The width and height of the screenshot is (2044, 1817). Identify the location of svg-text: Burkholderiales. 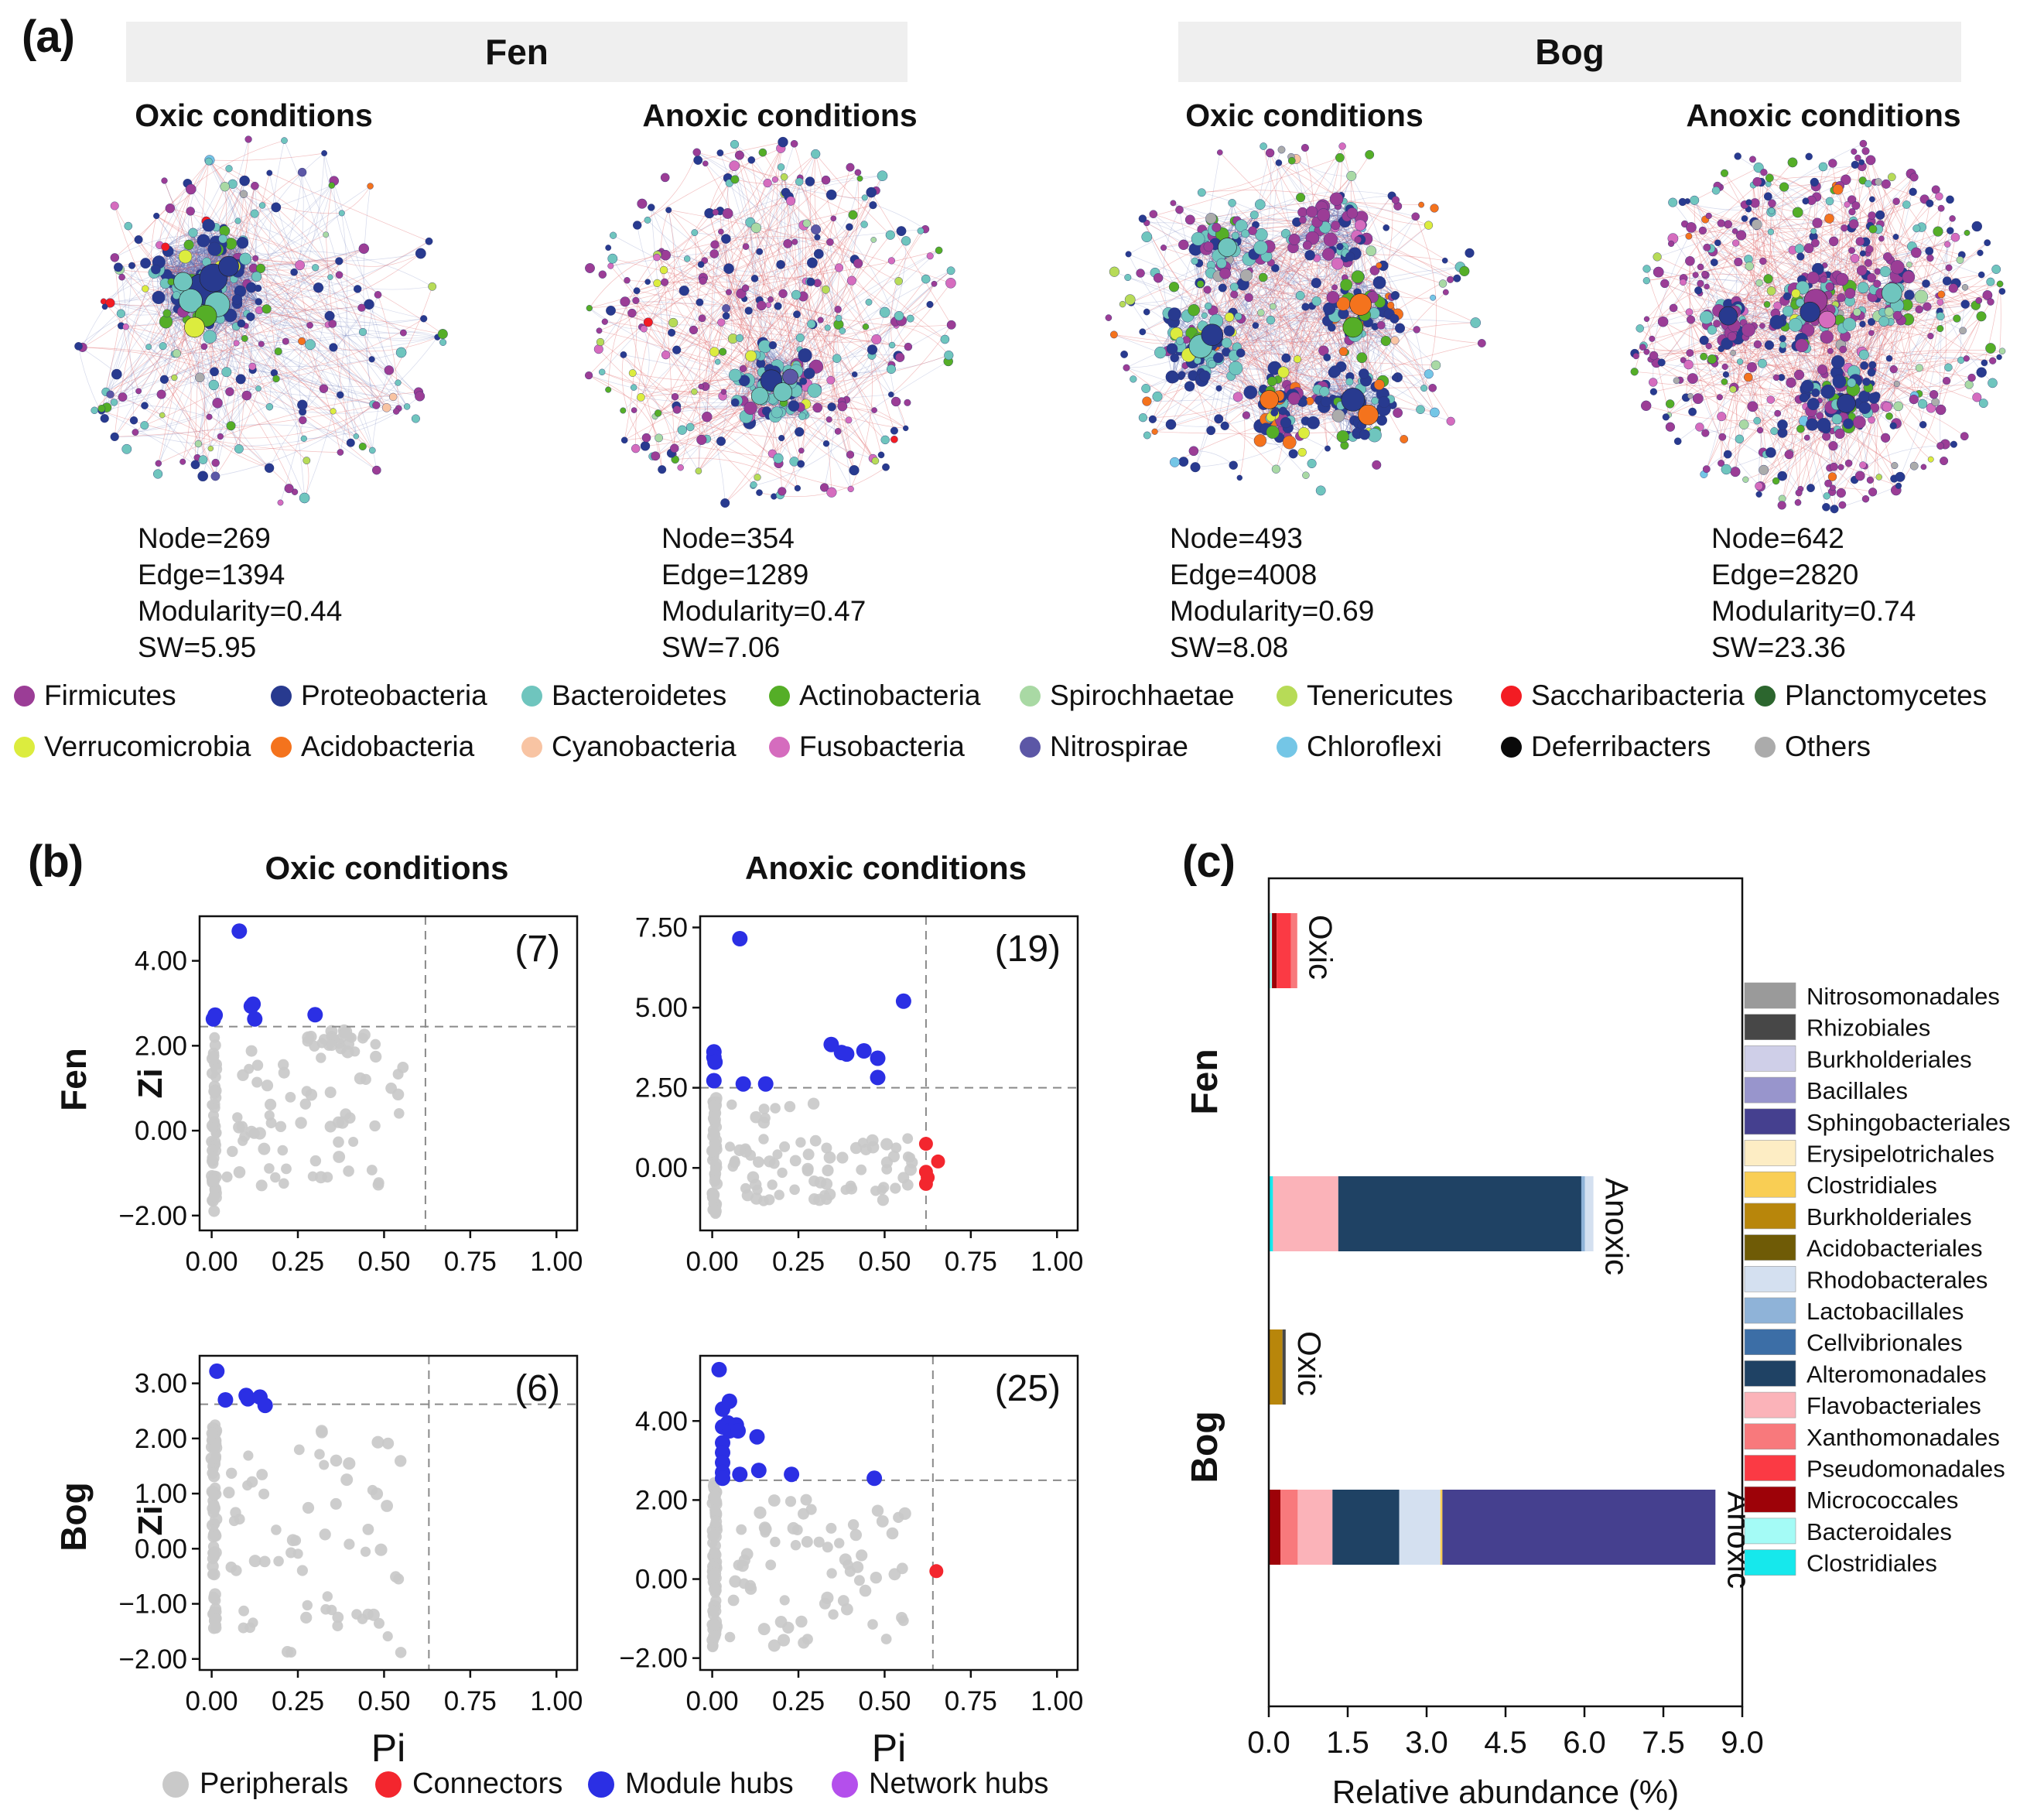
(1889, 1059).